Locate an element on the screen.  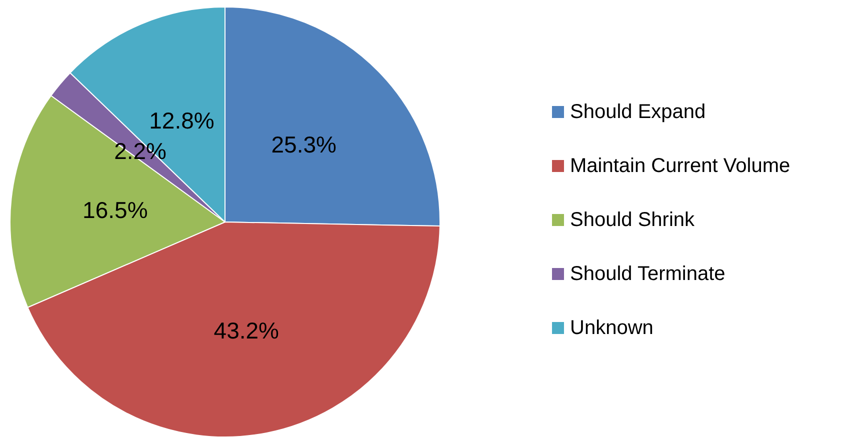
legend-label: Should Expand is located at coordinates (638, 112).